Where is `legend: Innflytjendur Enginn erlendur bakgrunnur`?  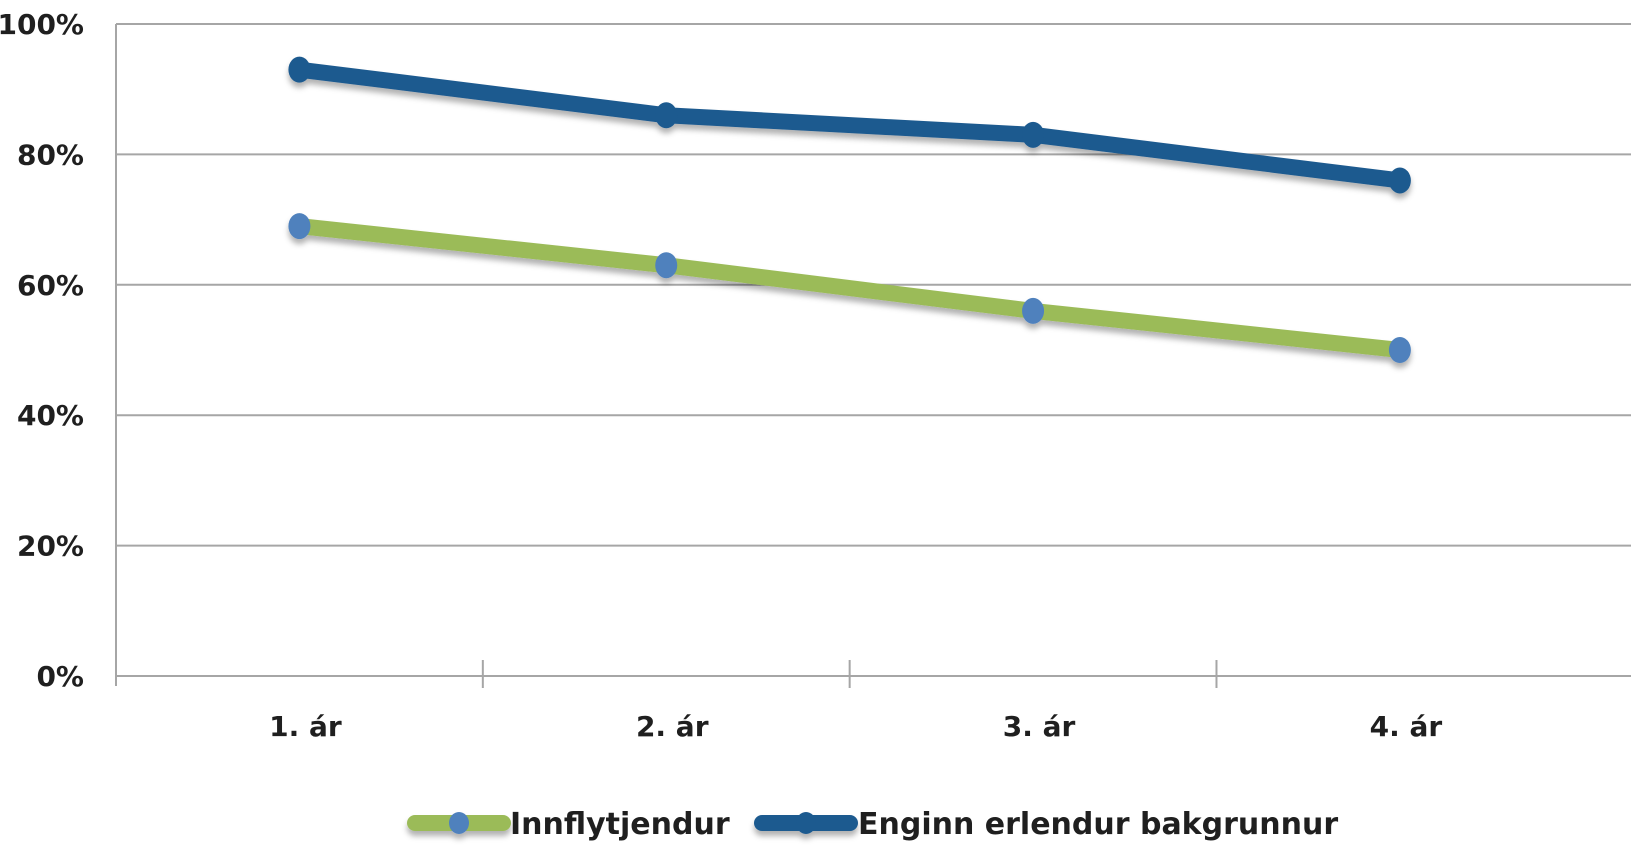
legend: Innflytjendur Enginn erlendur bakgrunnur is located at coordinates (872, 824).